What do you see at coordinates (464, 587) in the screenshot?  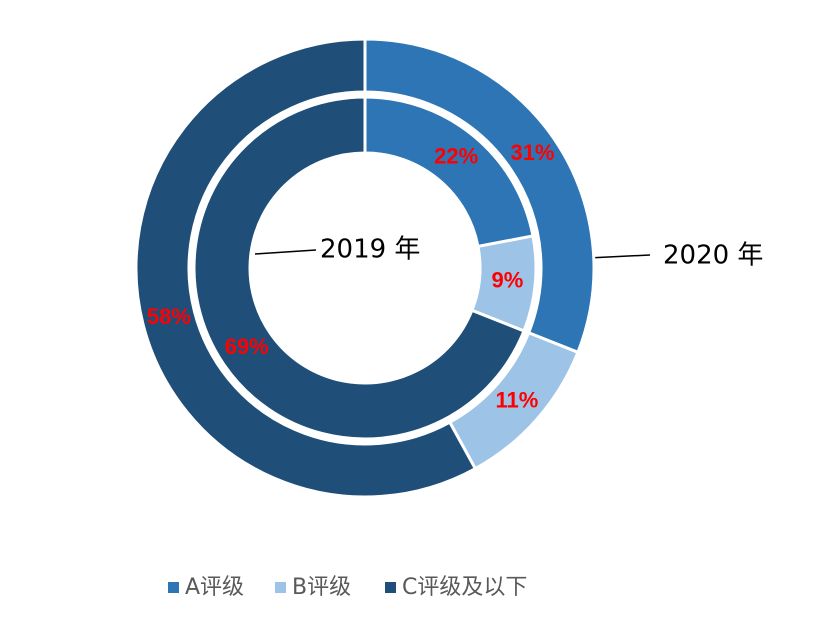 I see `legend-label: C评级及以下` at bounding box center [464, 587].